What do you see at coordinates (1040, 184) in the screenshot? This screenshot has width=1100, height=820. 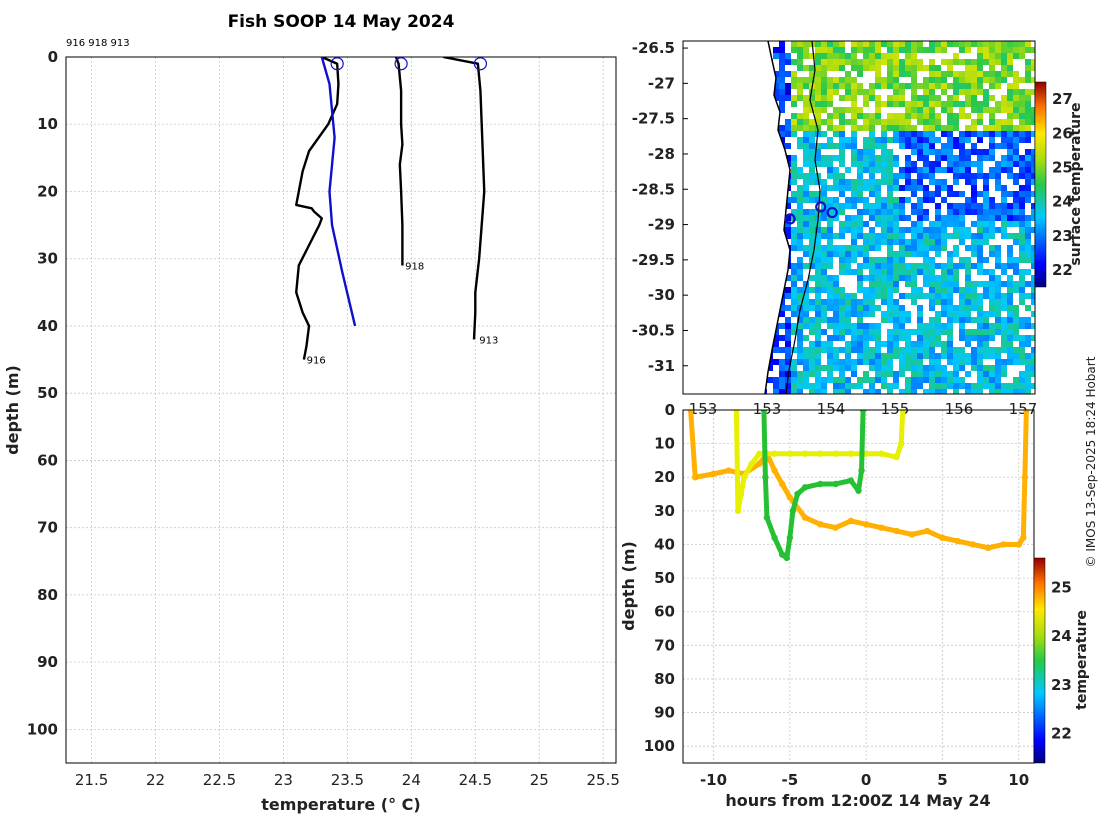 I see `sst-colorbar` at bounding box center [1040, 184].